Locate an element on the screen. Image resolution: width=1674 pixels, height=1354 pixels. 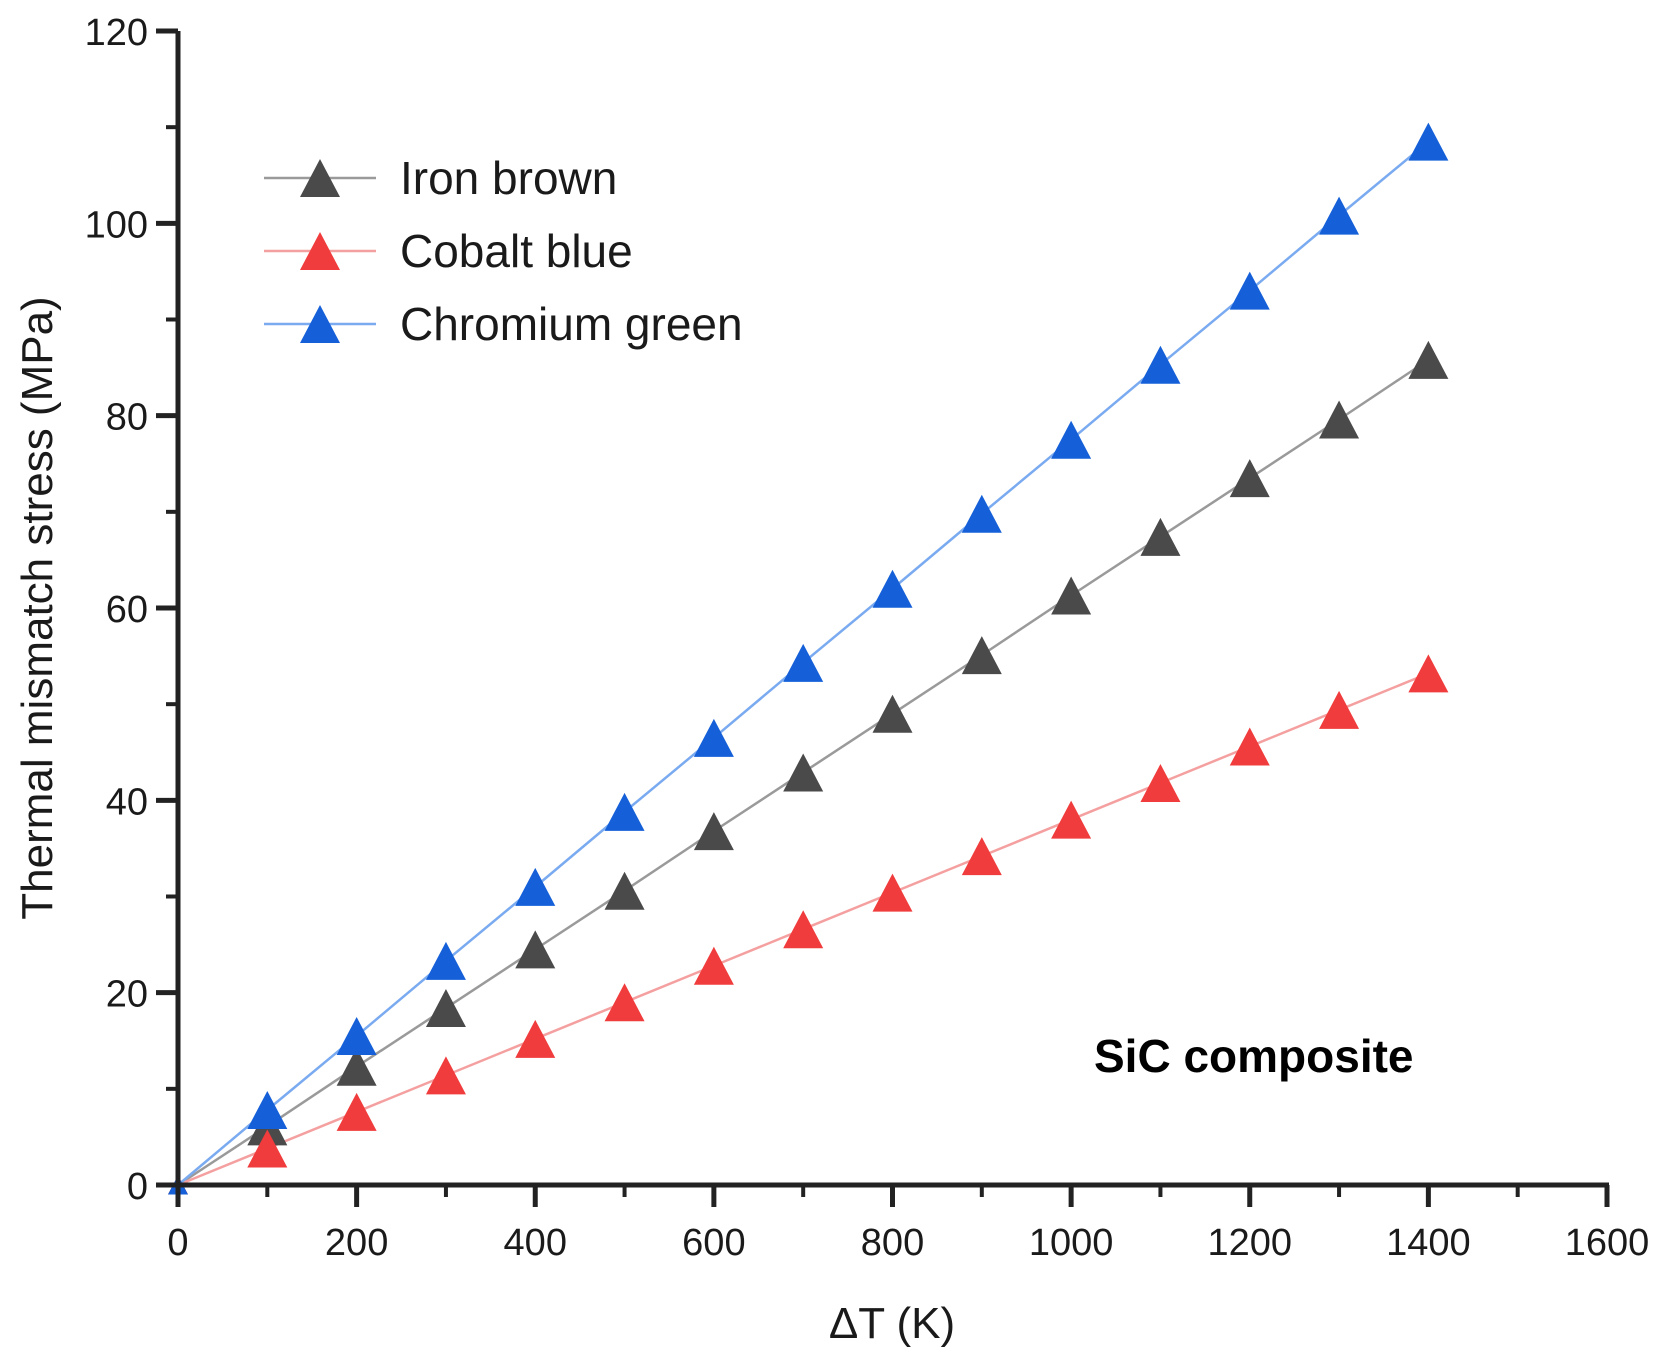
legend-label: Cobalt blue is located at coordinates (516, 251).